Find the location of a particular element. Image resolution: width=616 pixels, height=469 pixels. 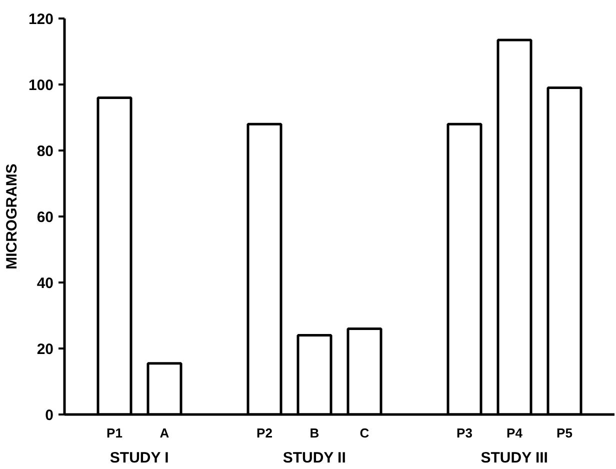

y-tick-label: 40 is located at coordinates (45, 283).